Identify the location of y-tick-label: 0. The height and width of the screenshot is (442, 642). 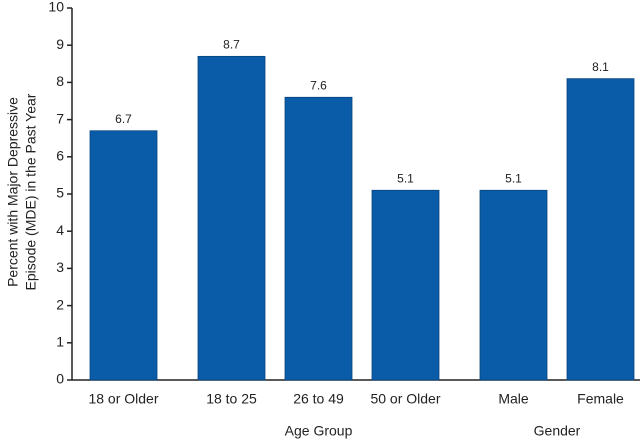
(60, 379).